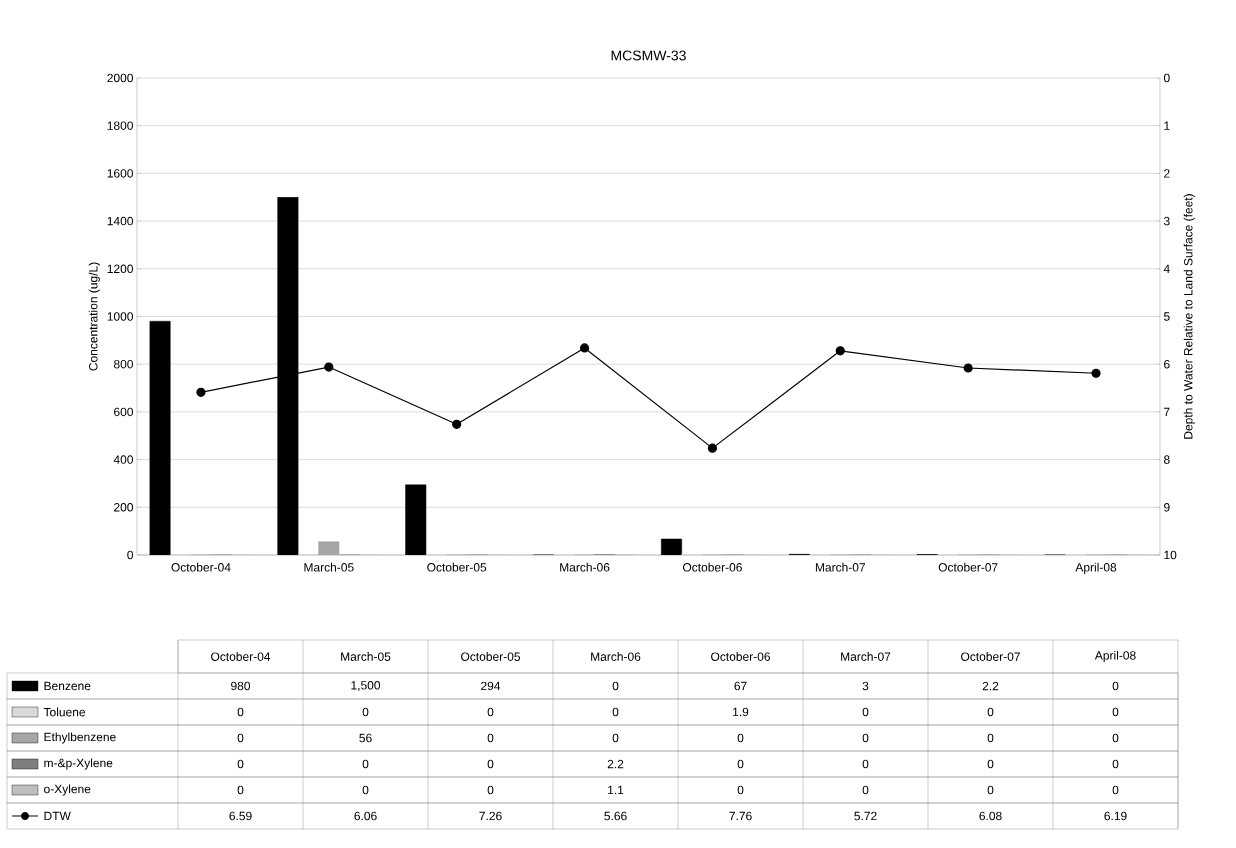 The height and width of the screenshot is (848, 1236). What do you see at coordinates (840, 567) in the screenshot?
I see `x-tick-label: March-07` at bounding box center [840, 567].